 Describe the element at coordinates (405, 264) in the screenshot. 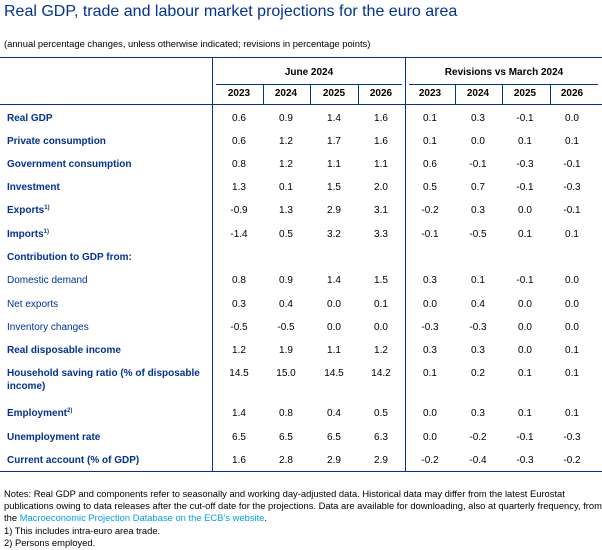

I see `column-divider-middle` at that location.